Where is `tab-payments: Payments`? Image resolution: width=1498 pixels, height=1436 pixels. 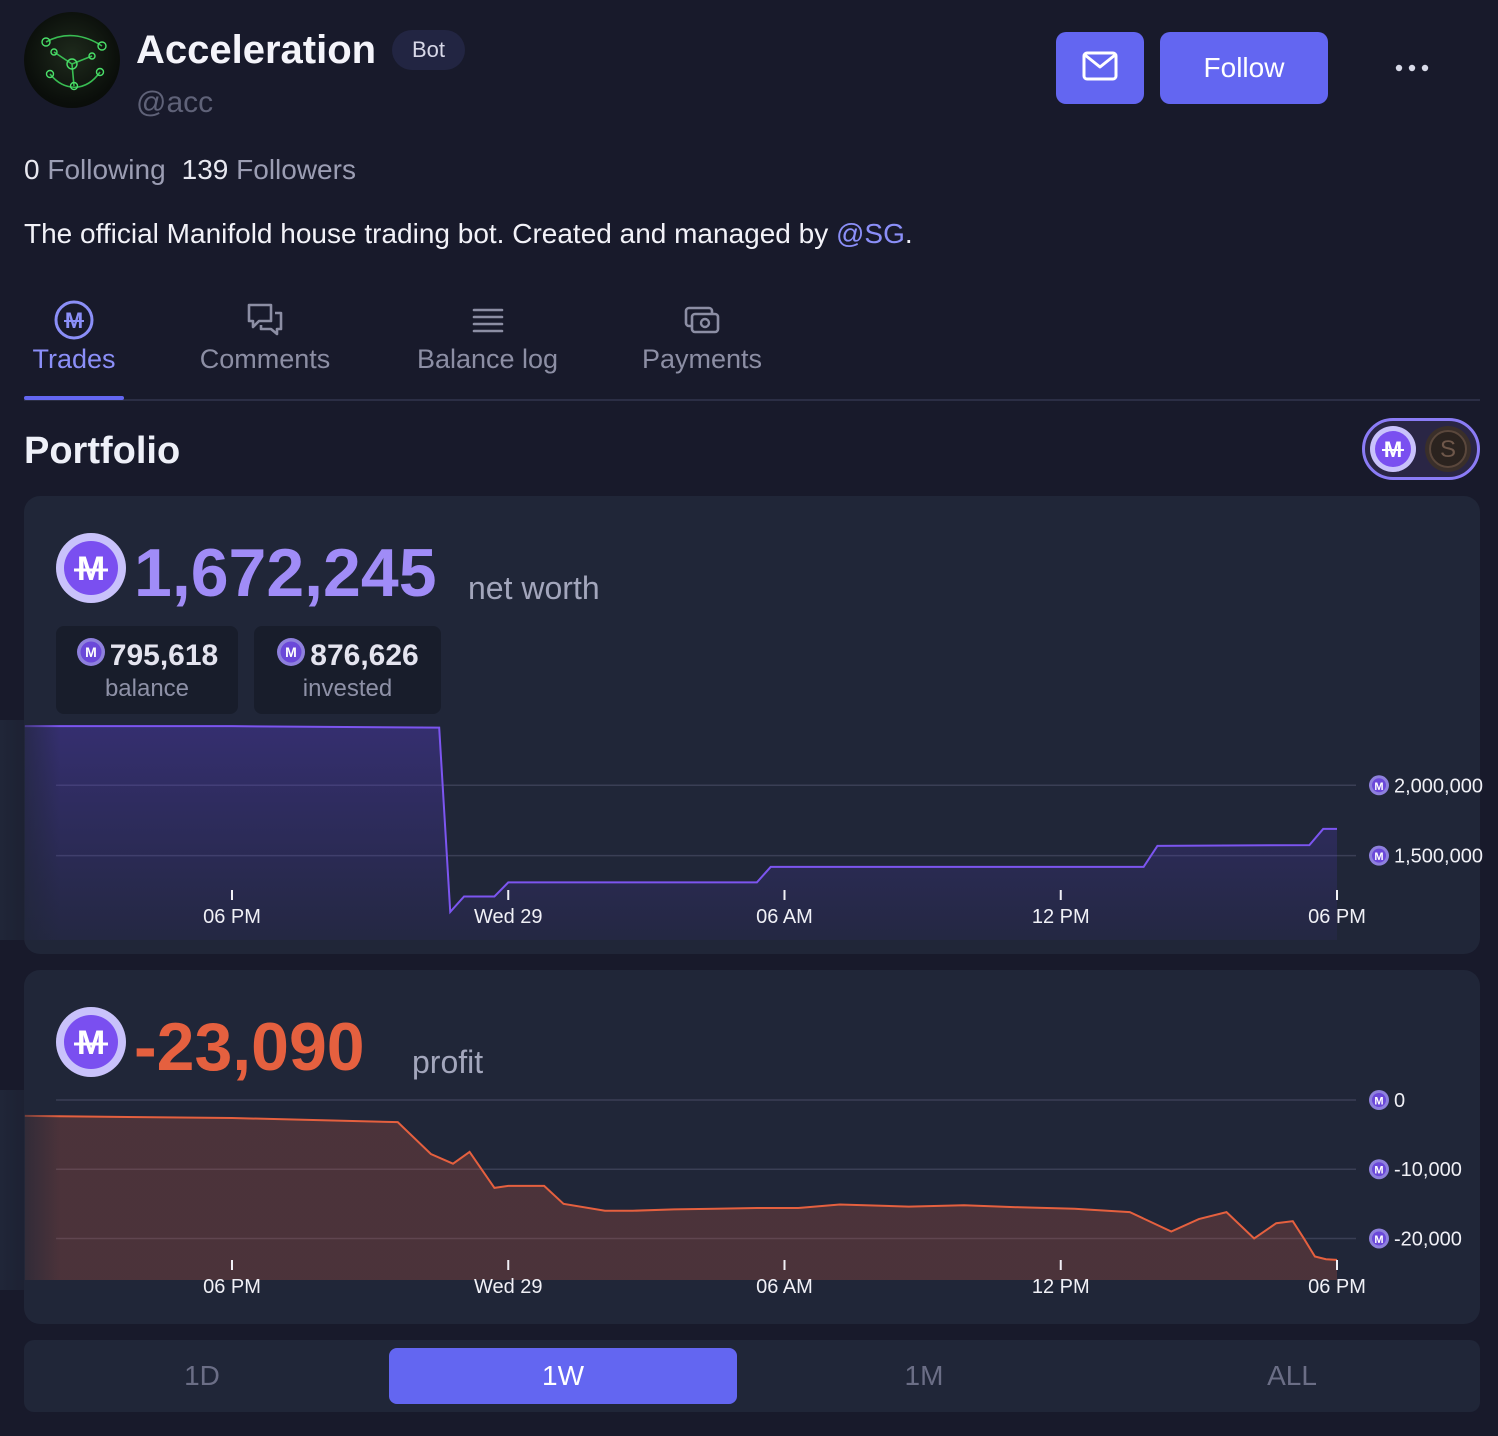 tab-payments: Payments is located at coordinates (702, 348).